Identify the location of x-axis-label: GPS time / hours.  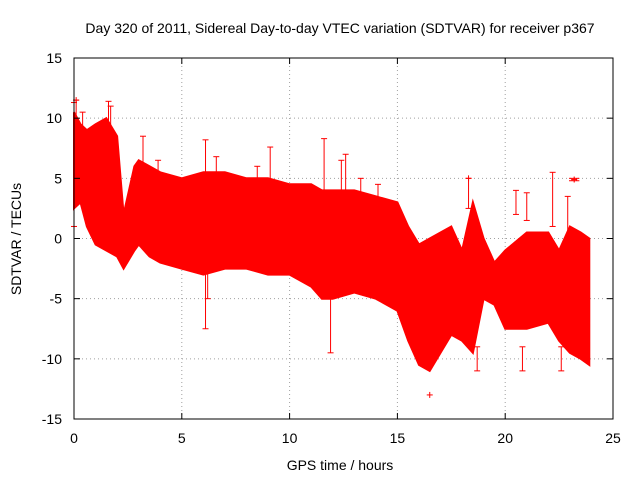
(340, 465).